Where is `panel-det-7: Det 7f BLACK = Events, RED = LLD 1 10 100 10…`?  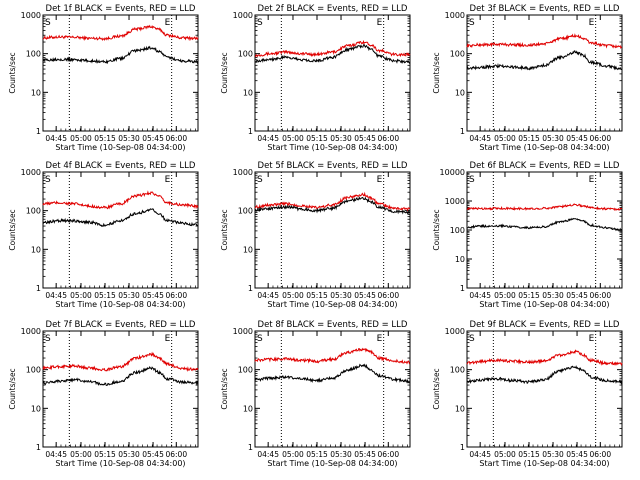
panel-det-7: Det 7f BLACK = Events, RED = LLD 1 10 100 10… is located at coordinates (103, 394).